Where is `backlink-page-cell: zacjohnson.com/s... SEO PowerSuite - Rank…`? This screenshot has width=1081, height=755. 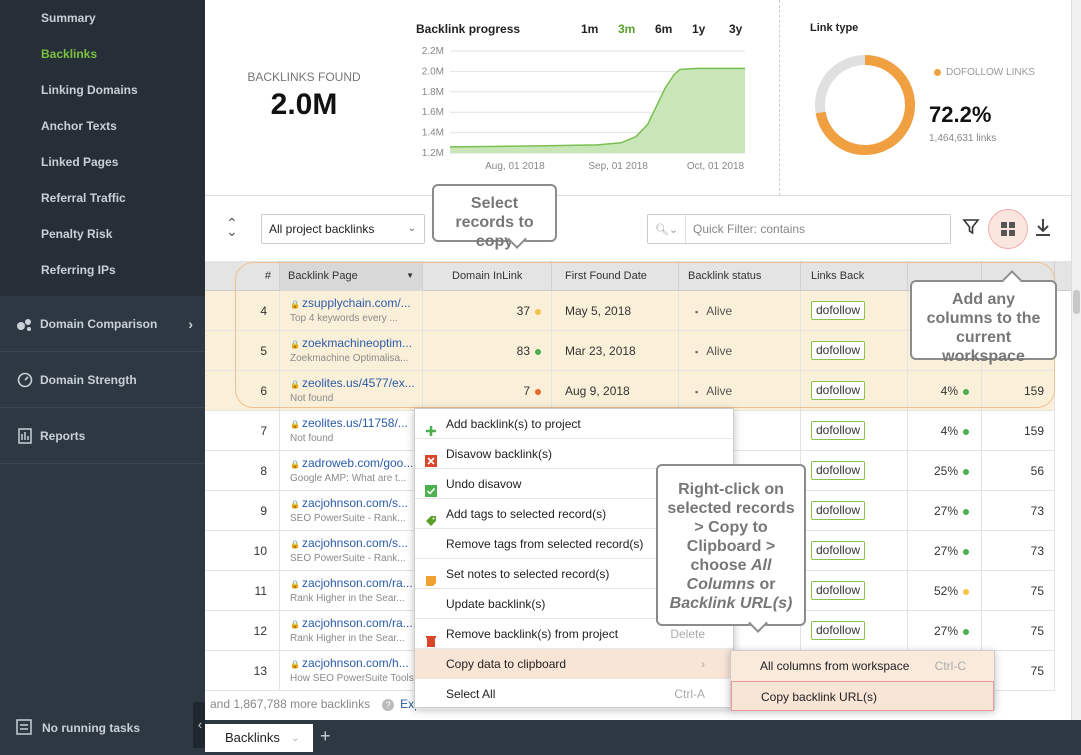
backlink-page-cell: zacjohnson.com/s... SEO PowerSuite - Rank… is located at coordinates (351, 551).